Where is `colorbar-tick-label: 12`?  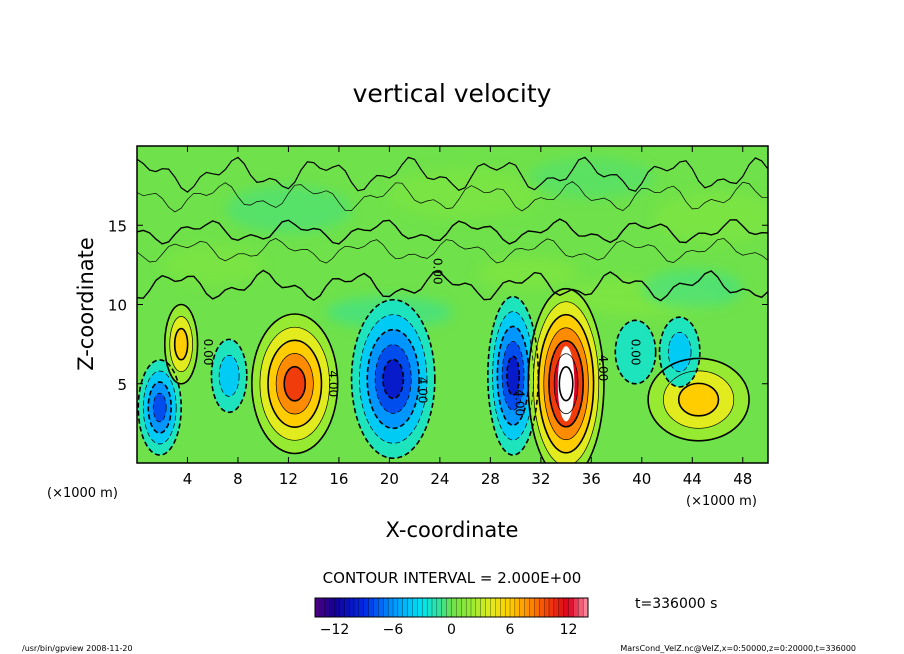
colorbar-tick-label: 12 is located at coordinates (569, 630).